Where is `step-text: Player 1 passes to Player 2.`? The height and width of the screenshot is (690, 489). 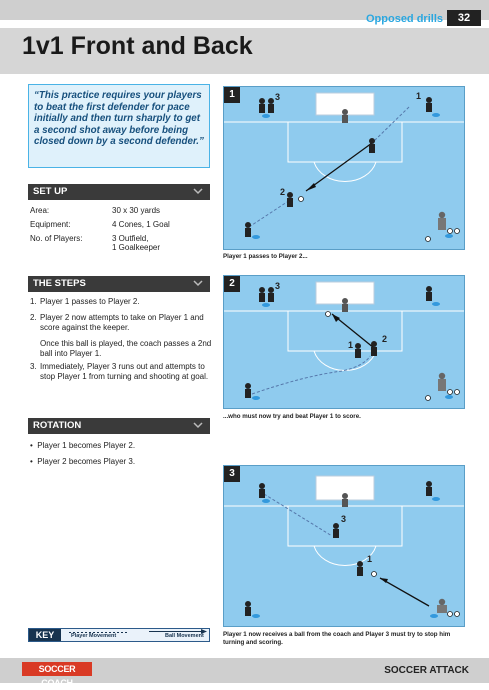
step-text: Player 1 passes to Player 2. is located at coordinates (90, 301).